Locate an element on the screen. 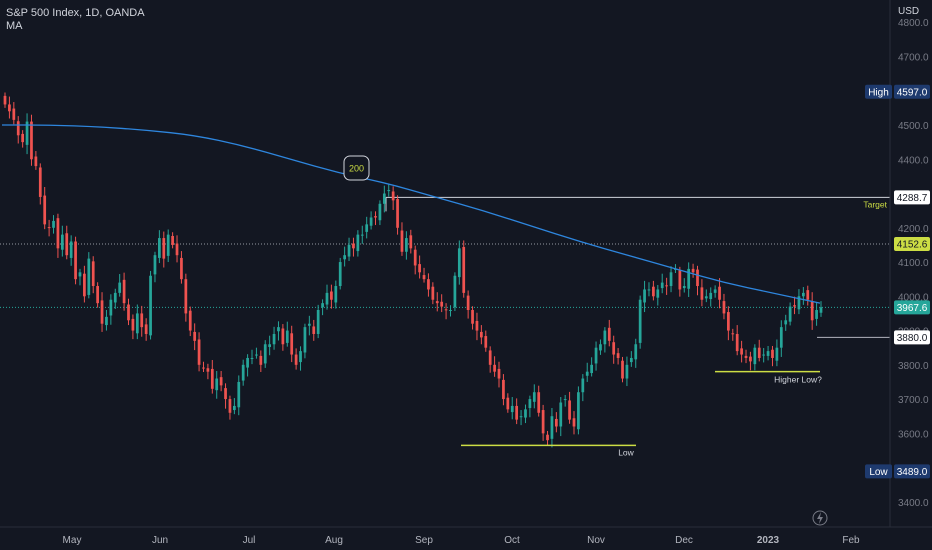 The image size is (932, 550). price-label-value: 3967.6 is located at coordinates (912, 308).